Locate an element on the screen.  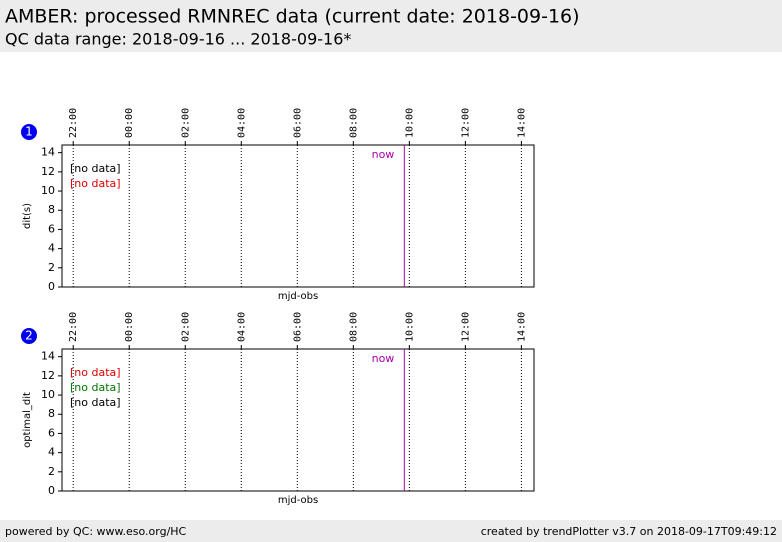
y-axis-label: dit(s) is located at coordinates (27, 216).